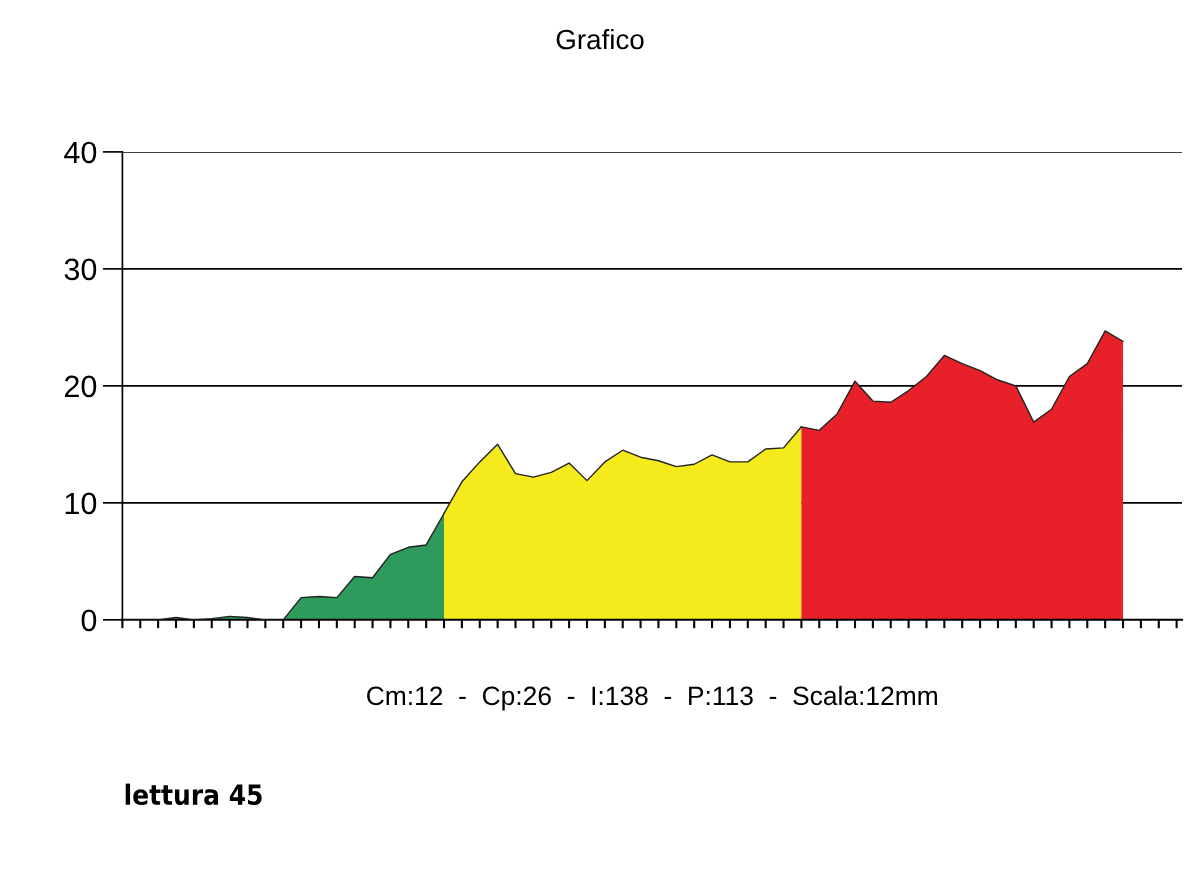 The width and height of the screenshot is (1200, 873). What do you see at coordinates (600, 39) in the screenshot?
I see `chart-title: Grafico` at bounding box center [600, 39].